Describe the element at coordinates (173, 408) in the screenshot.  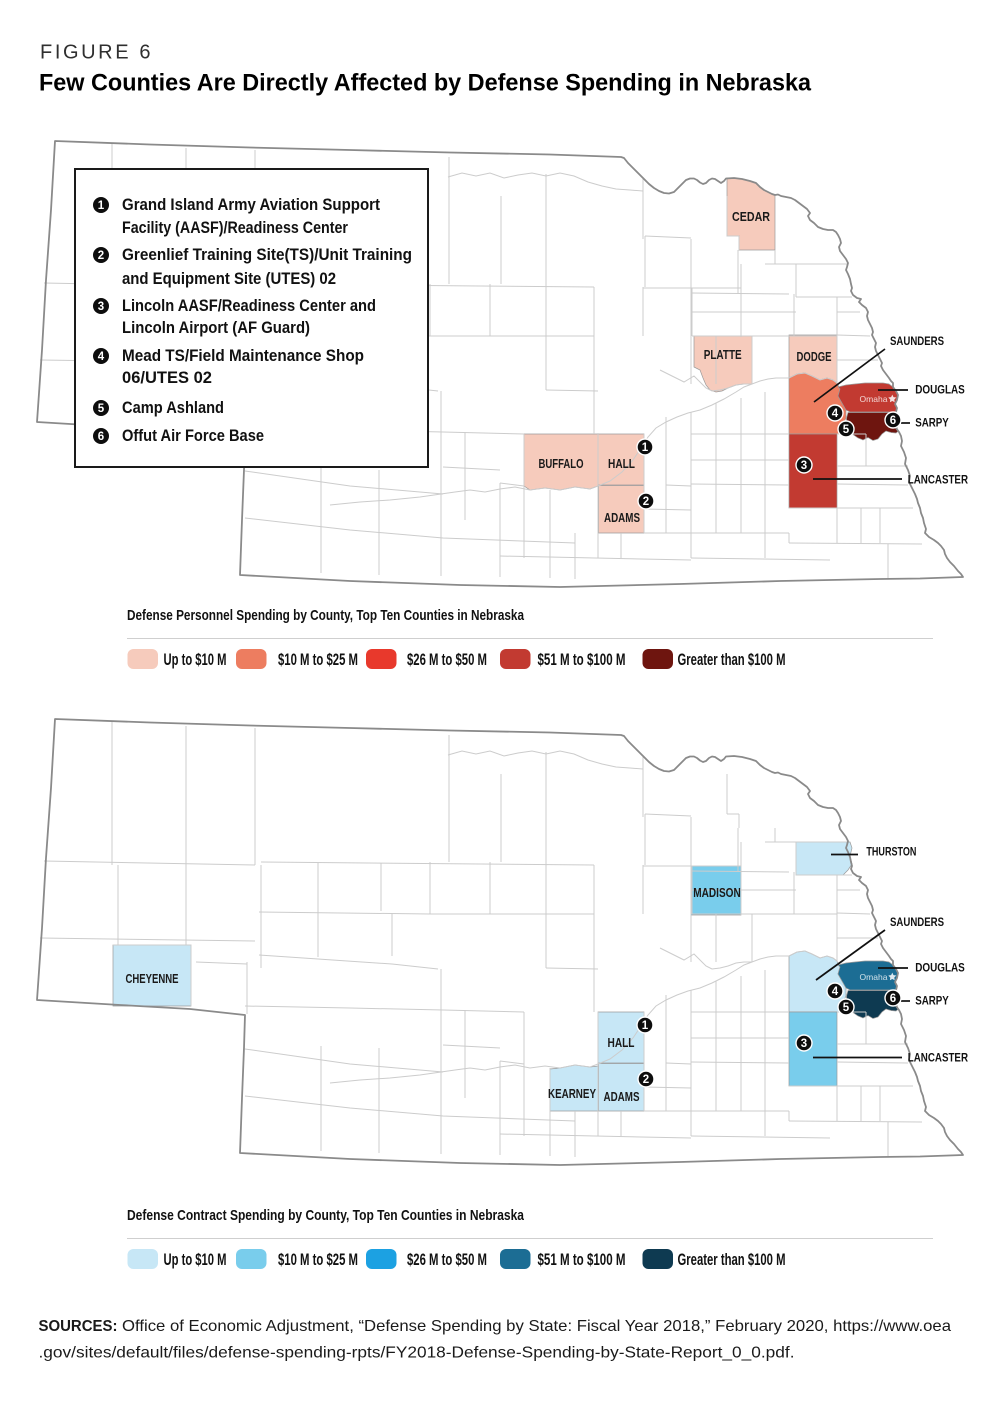
I see `svg-text: Camp Ashland` at that location.